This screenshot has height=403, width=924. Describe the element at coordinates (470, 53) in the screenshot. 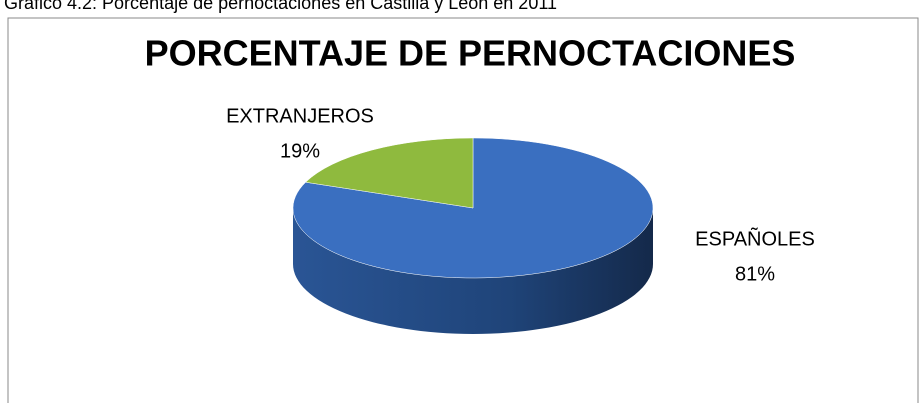

I see `chart-title: PORCENTAJE DE PERNOCTACIONES` at that location.